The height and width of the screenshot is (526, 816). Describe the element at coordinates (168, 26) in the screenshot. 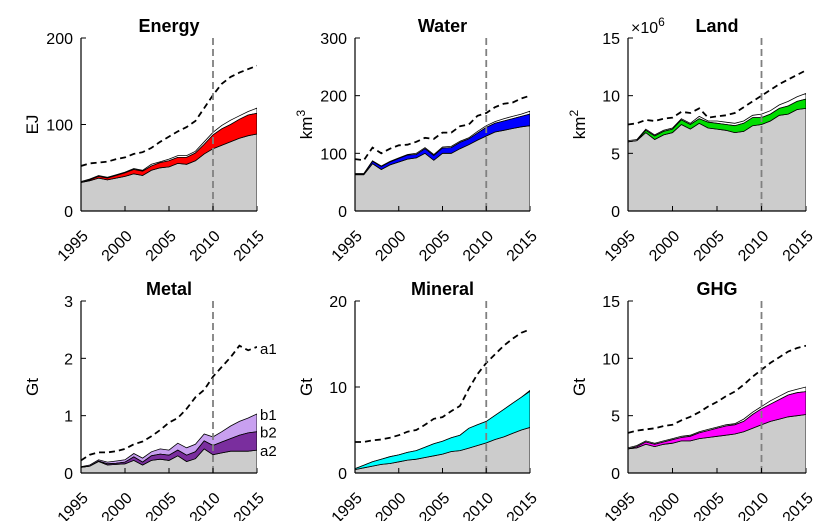

I see `panel-title: Energy` at that location.